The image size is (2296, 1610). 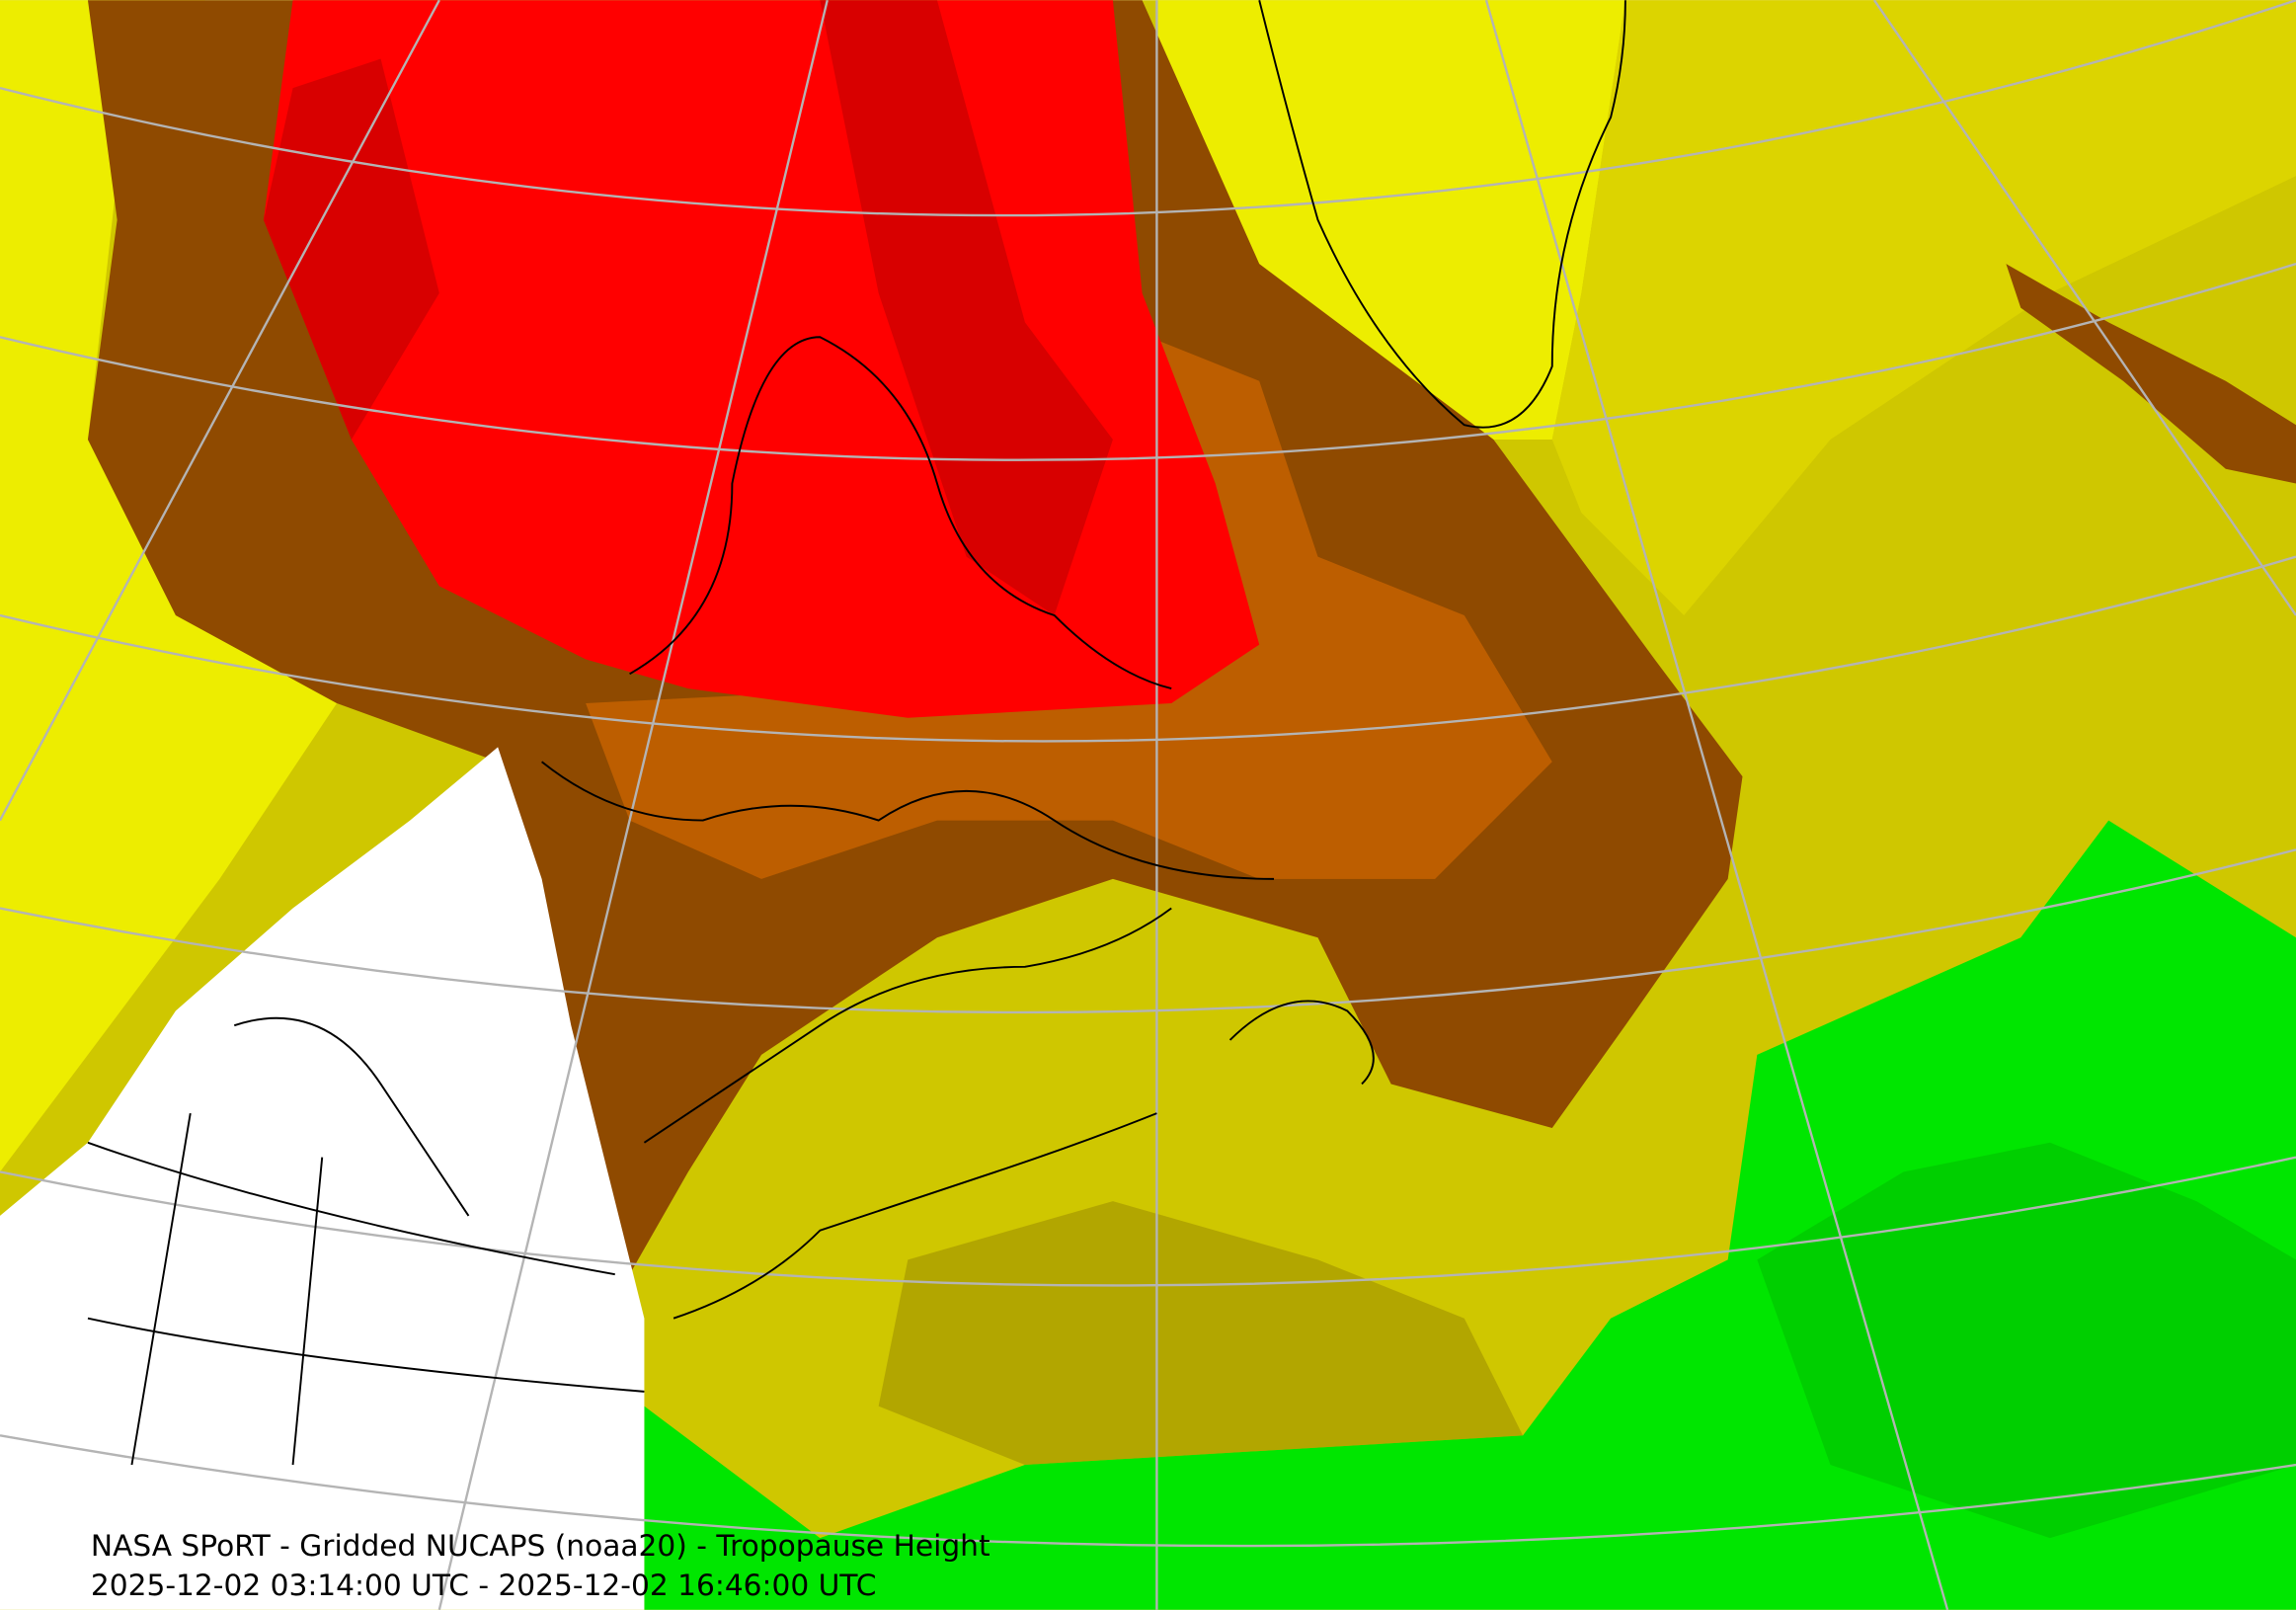 I want to click on state-lines, so click(x=366, y=1241).